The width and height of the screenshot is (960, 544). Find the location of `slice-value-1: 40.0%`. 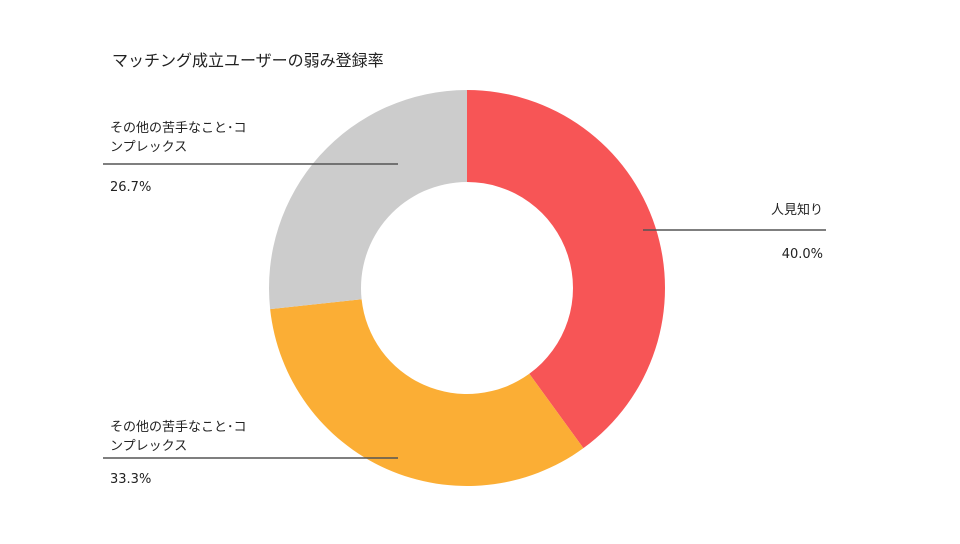

slice-value-1: 40.0% is located at coordinates (802, 254).